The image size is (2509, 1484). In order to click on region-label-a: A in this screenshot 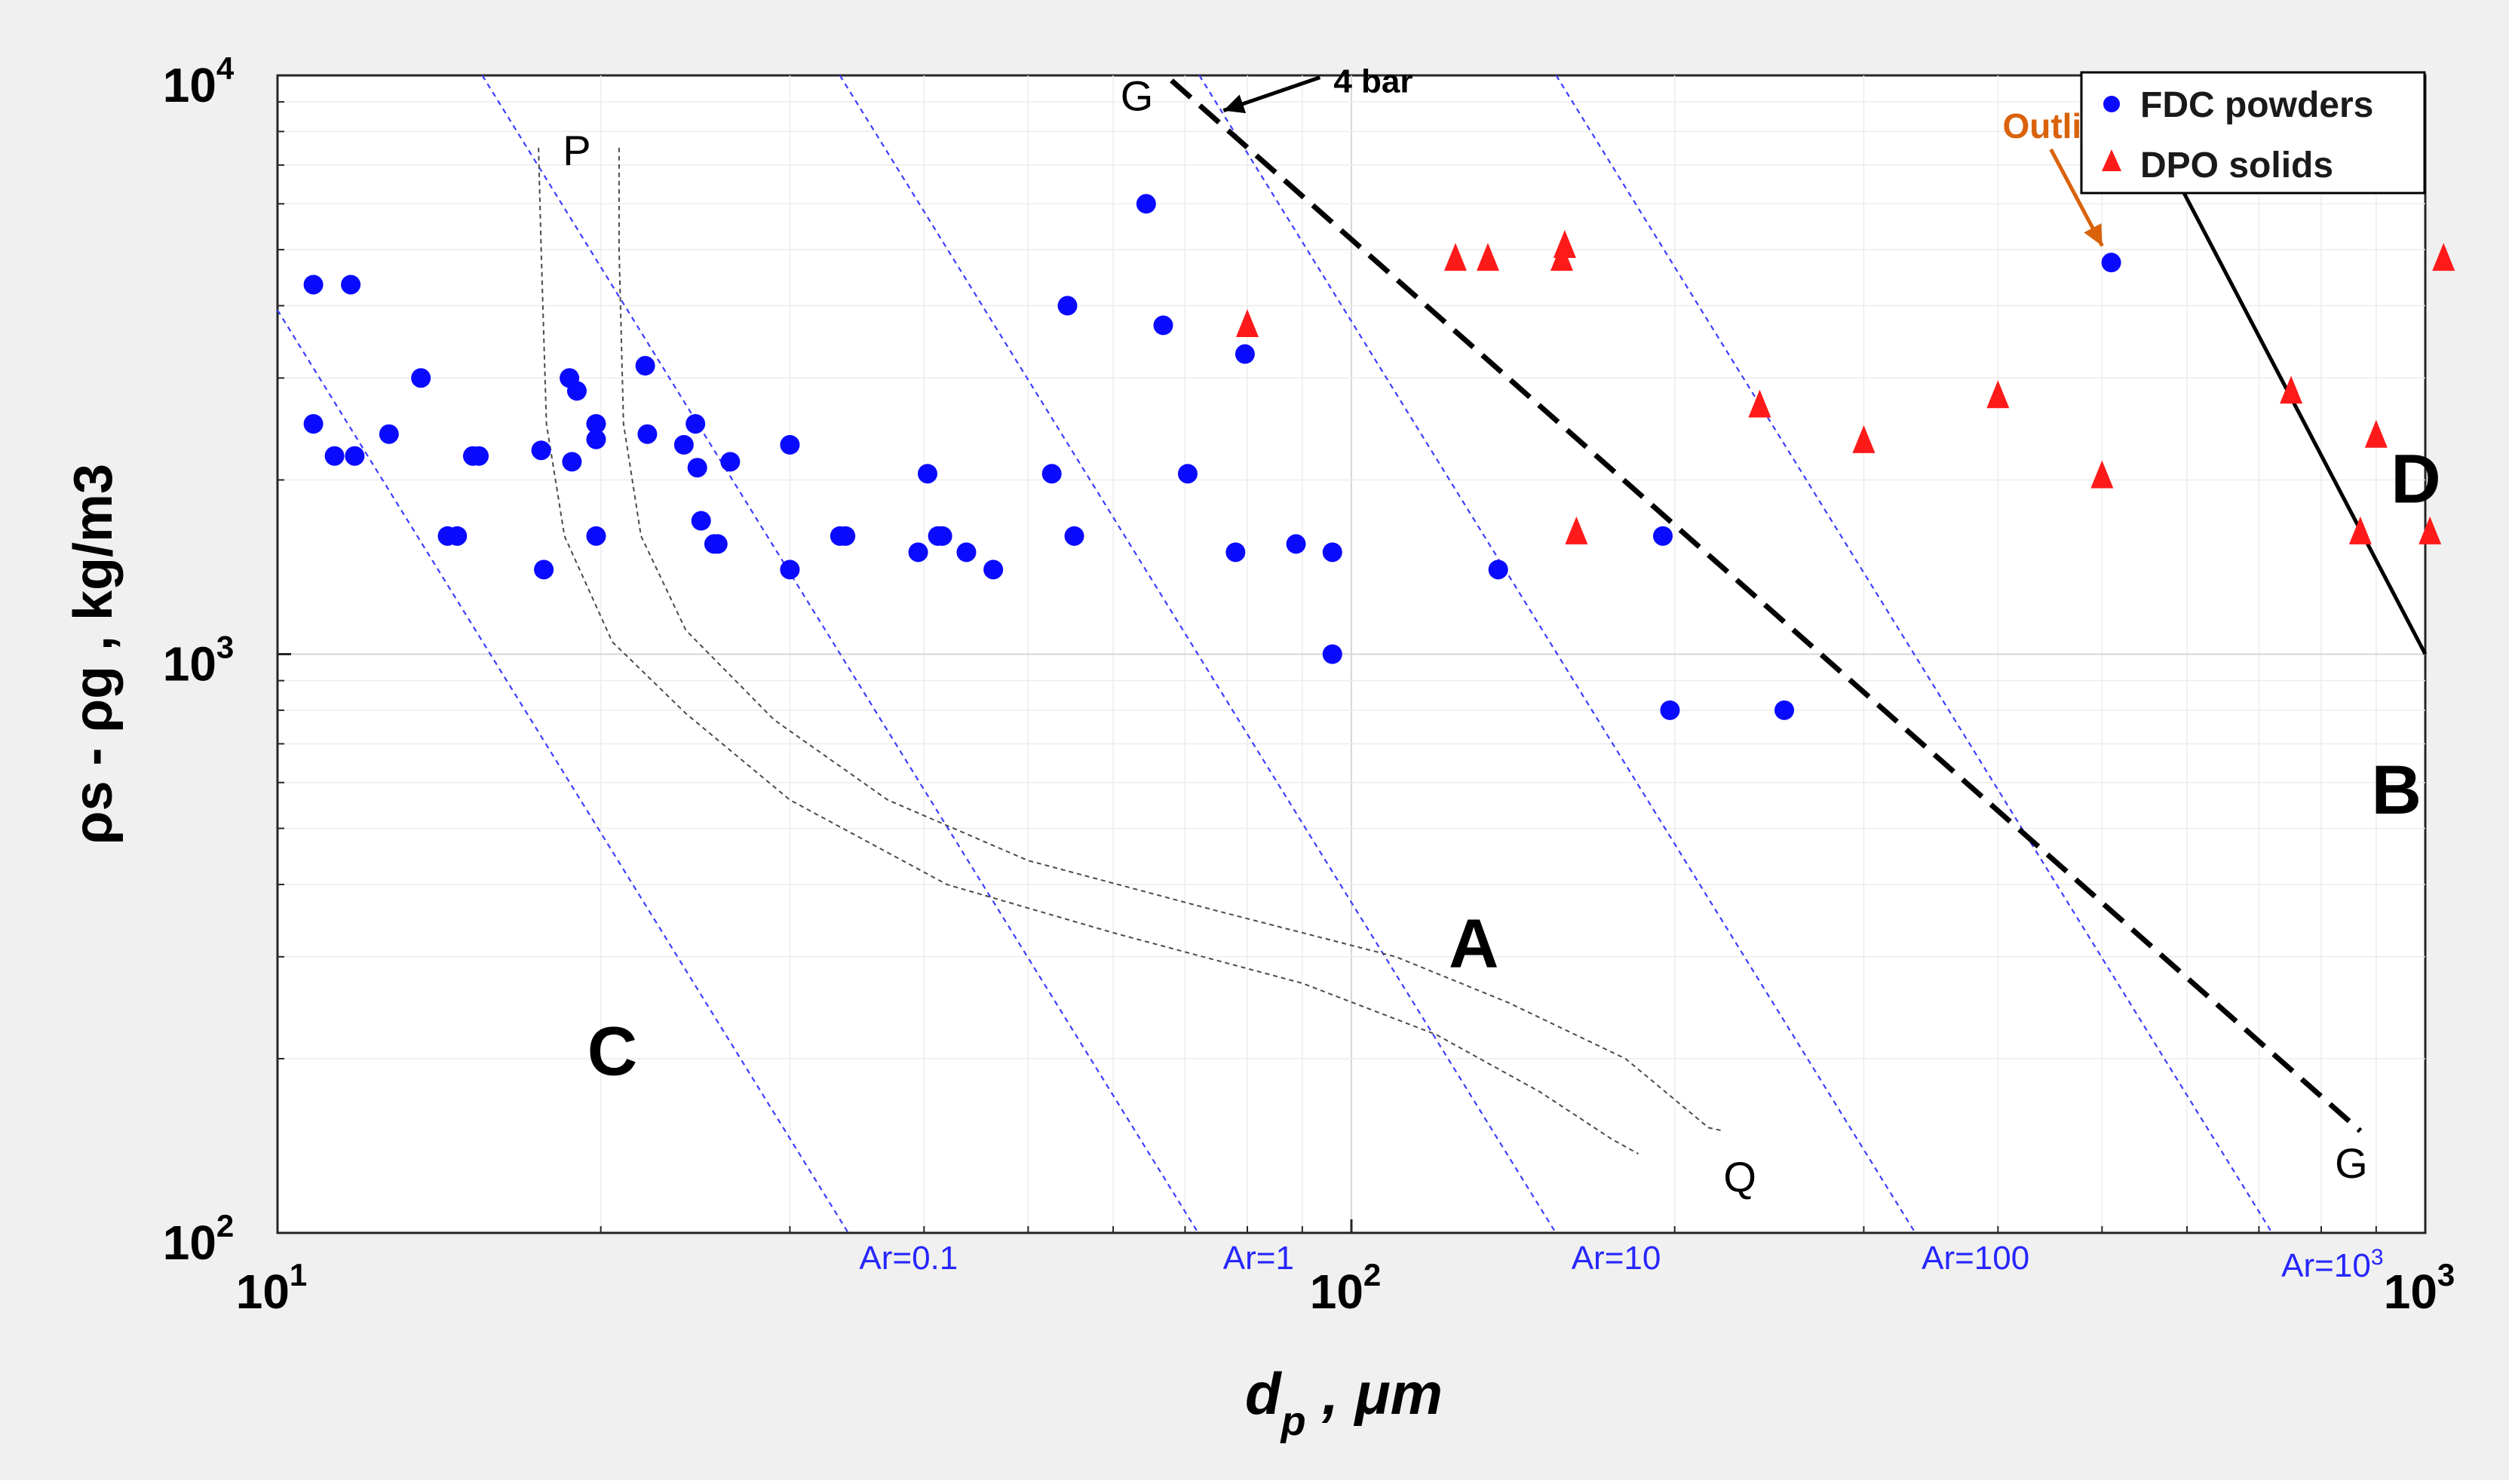, I will do `click(1473, 944)`.